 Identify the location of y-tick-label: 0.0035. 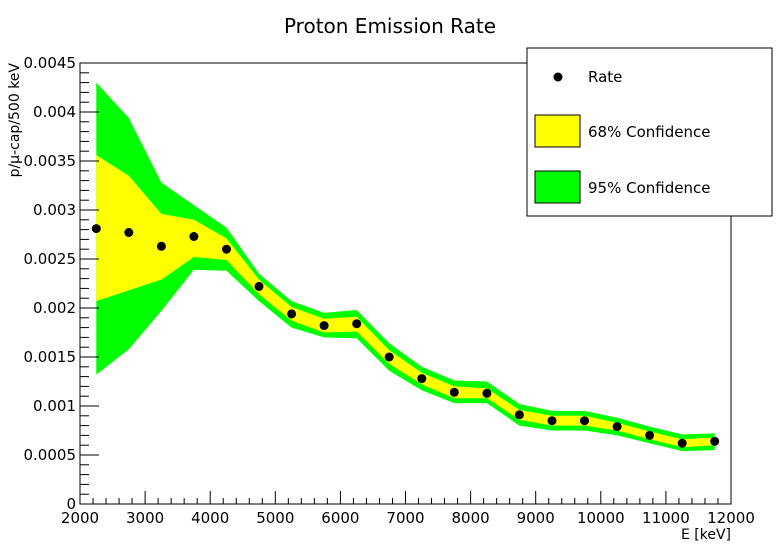
(50, 161).